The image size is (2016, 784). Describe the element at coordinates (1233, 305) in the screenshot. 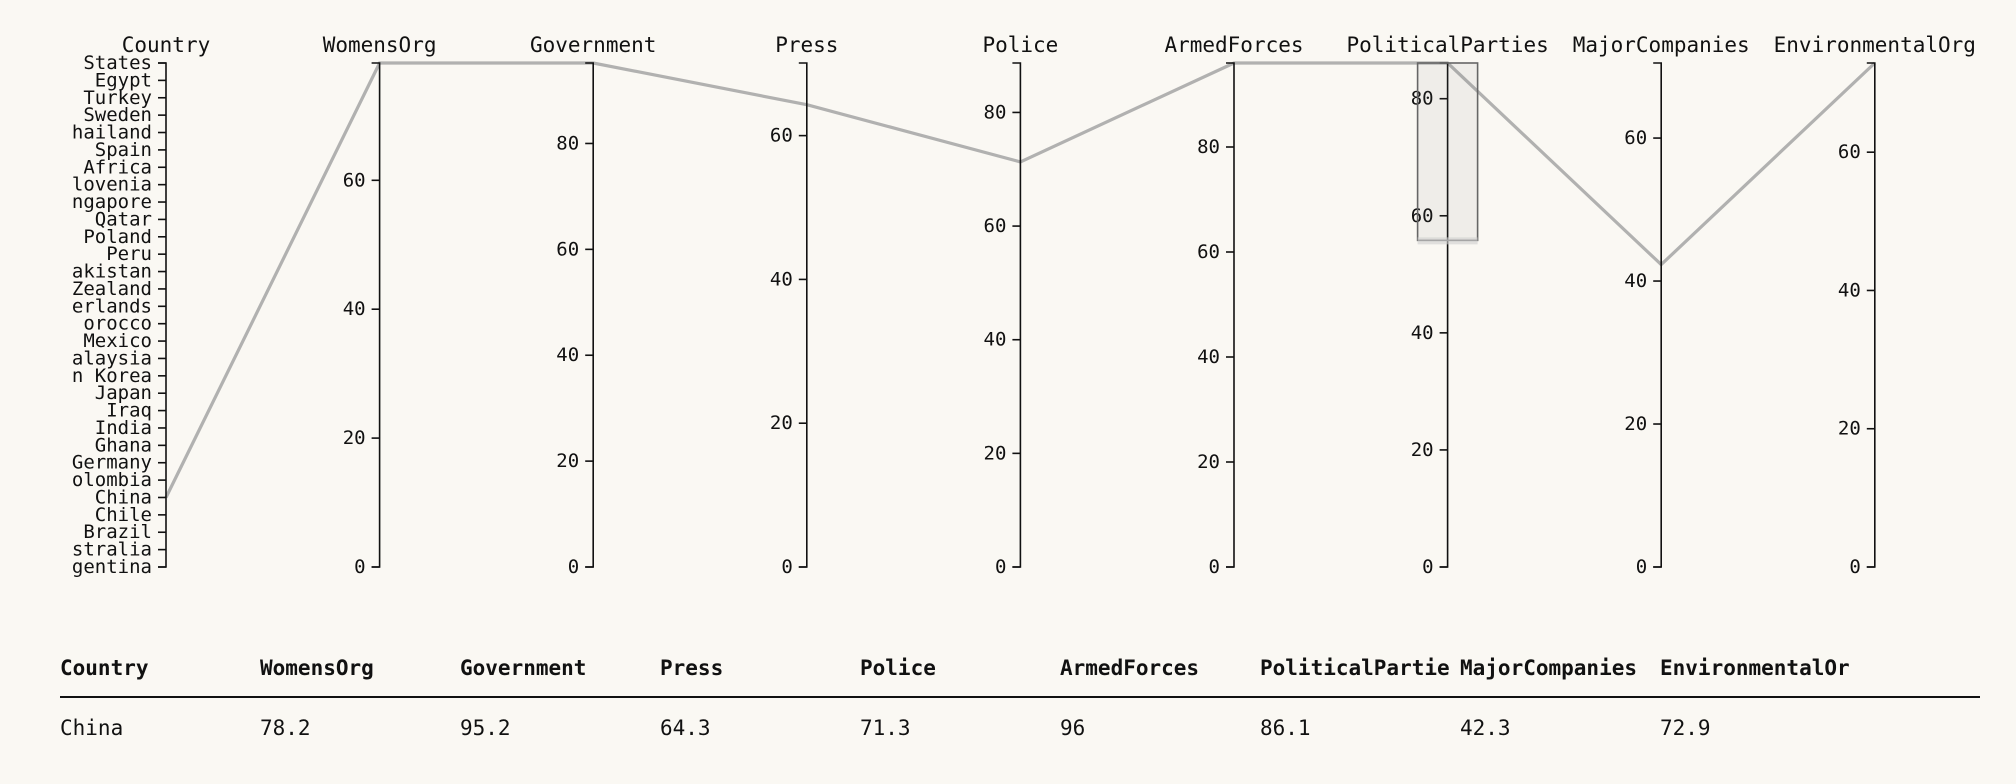

I see `axis-armedforces: ArmedForces 0 20 40 60 80` at that location.